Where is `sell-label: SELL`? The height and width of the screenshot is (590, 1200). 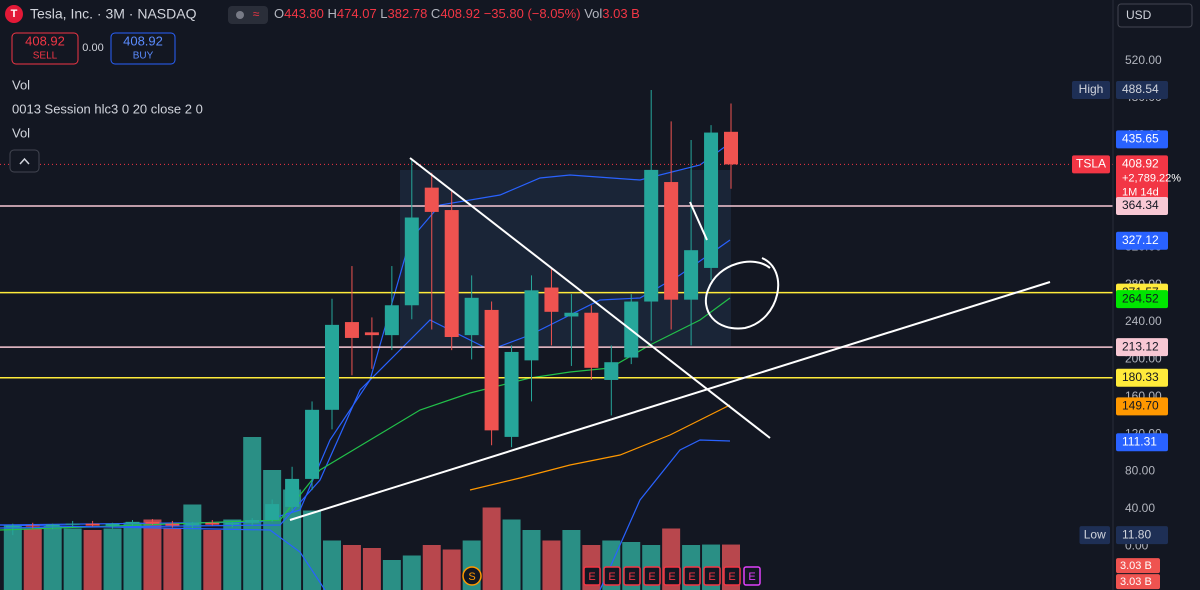
sell-label: SELL is located at coordinates (45, 56).